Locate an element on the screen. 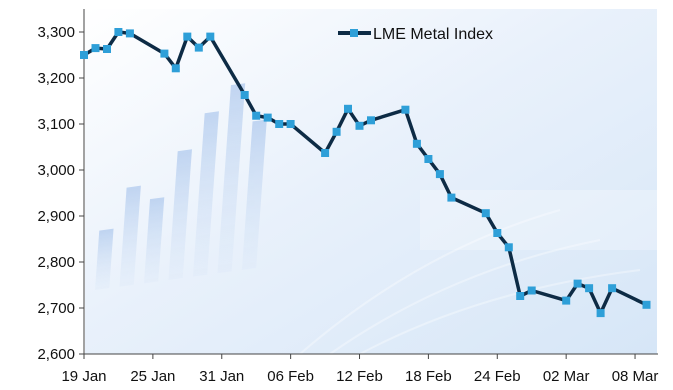 The image size is (673, 390). y-tick-label: 2,800 is located at coordinates (56, 262).